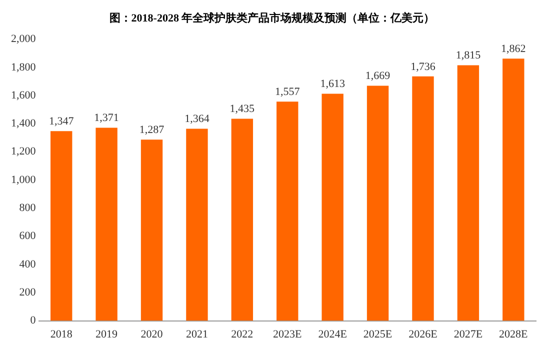  Describe the element at coordinates (27, 236) in the screenshot. I see `y-tick-label: 600` at that location.